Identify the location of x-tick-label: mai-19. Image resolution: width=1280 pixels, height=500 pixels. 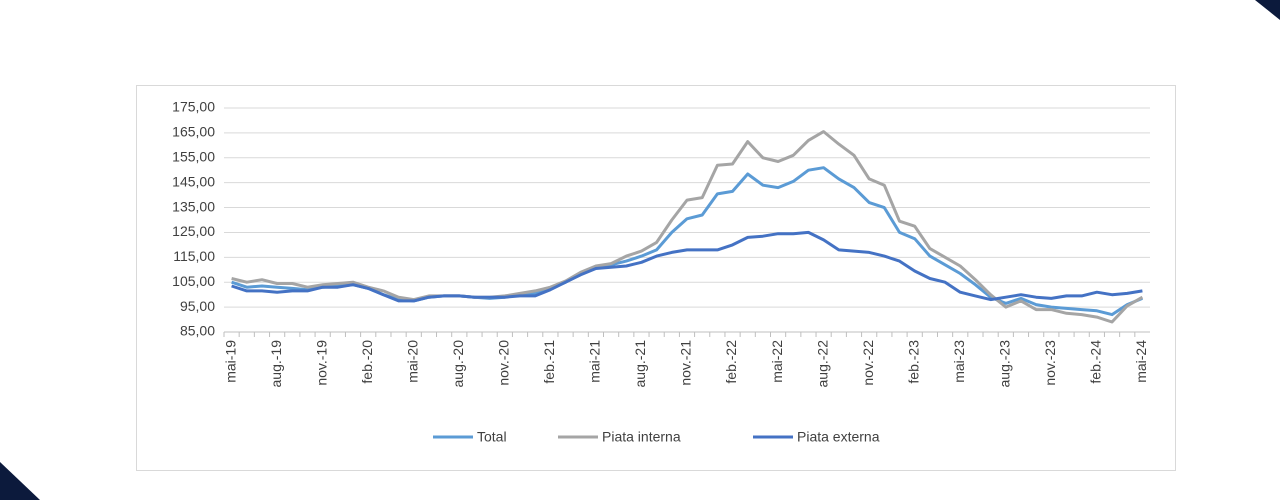
(230, 361).